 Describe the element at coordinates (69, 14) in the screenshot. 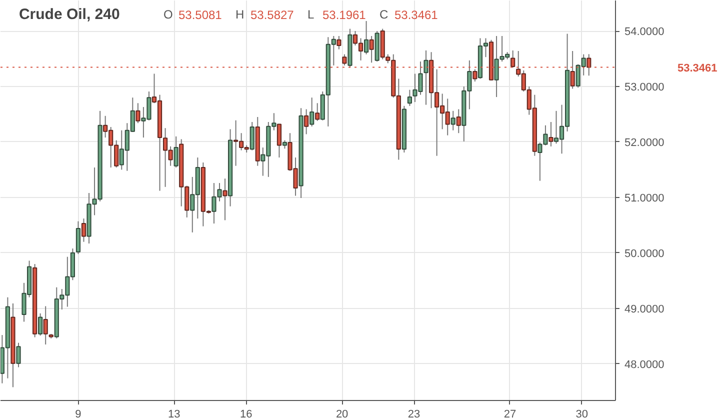

I see `chart-title: Crude Oil, 240` at that location.